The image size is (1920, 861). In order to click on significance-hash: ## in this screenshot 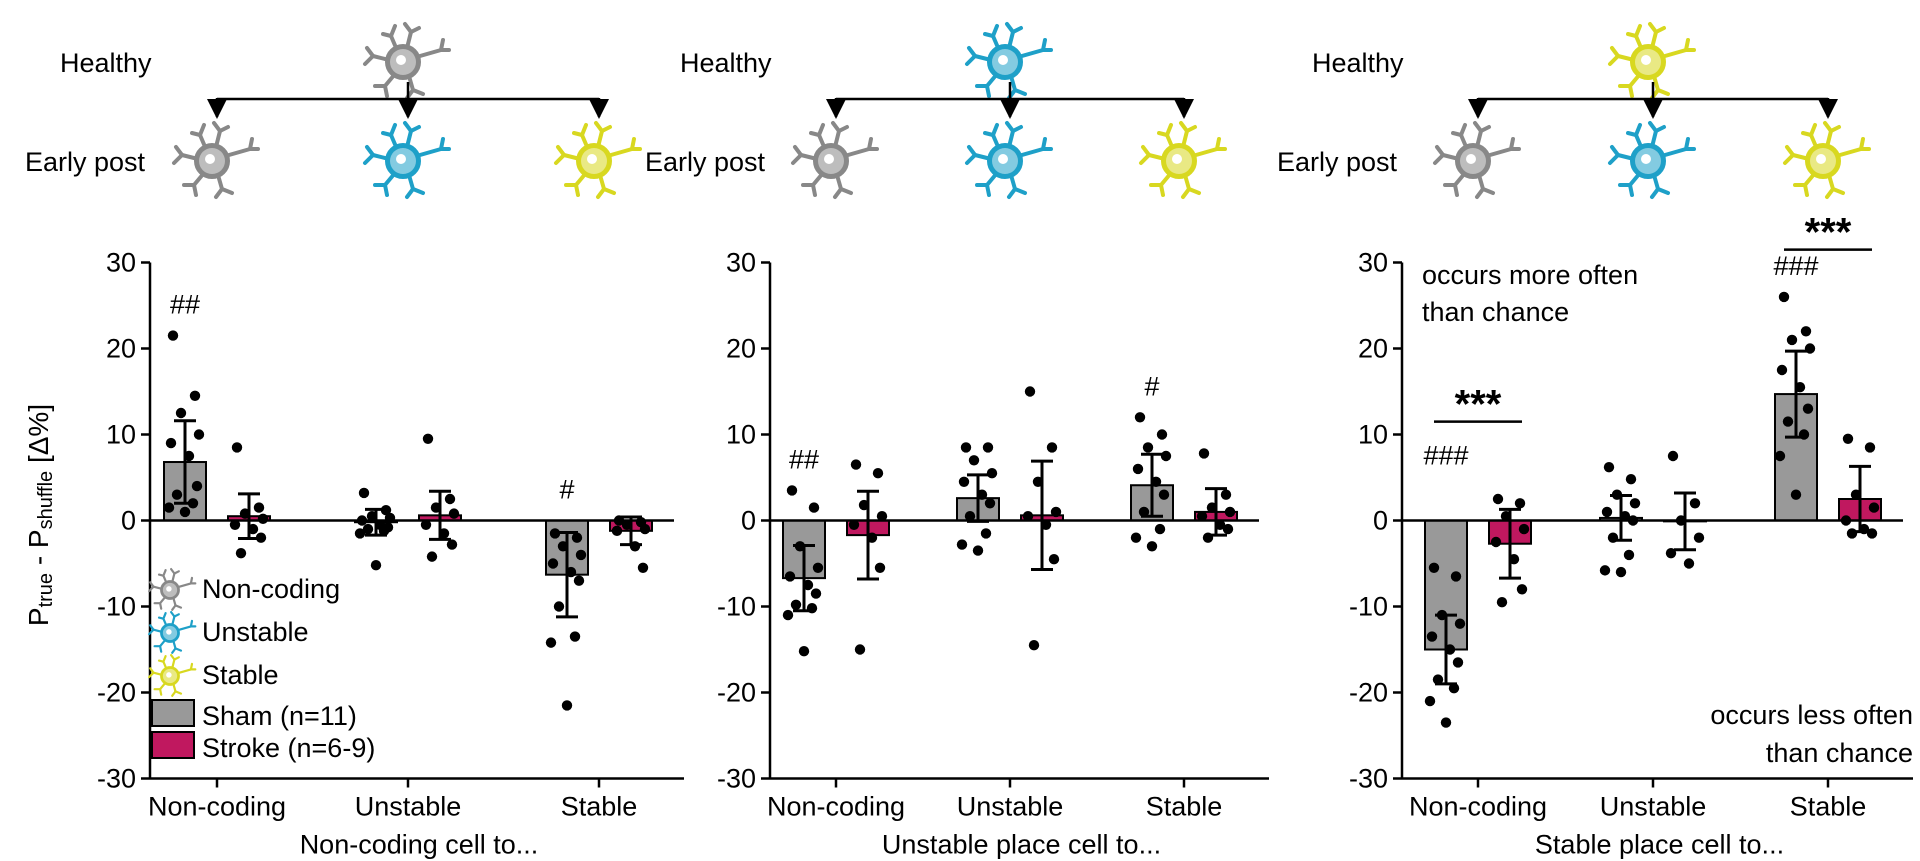, I will do `click(804, 459)`.